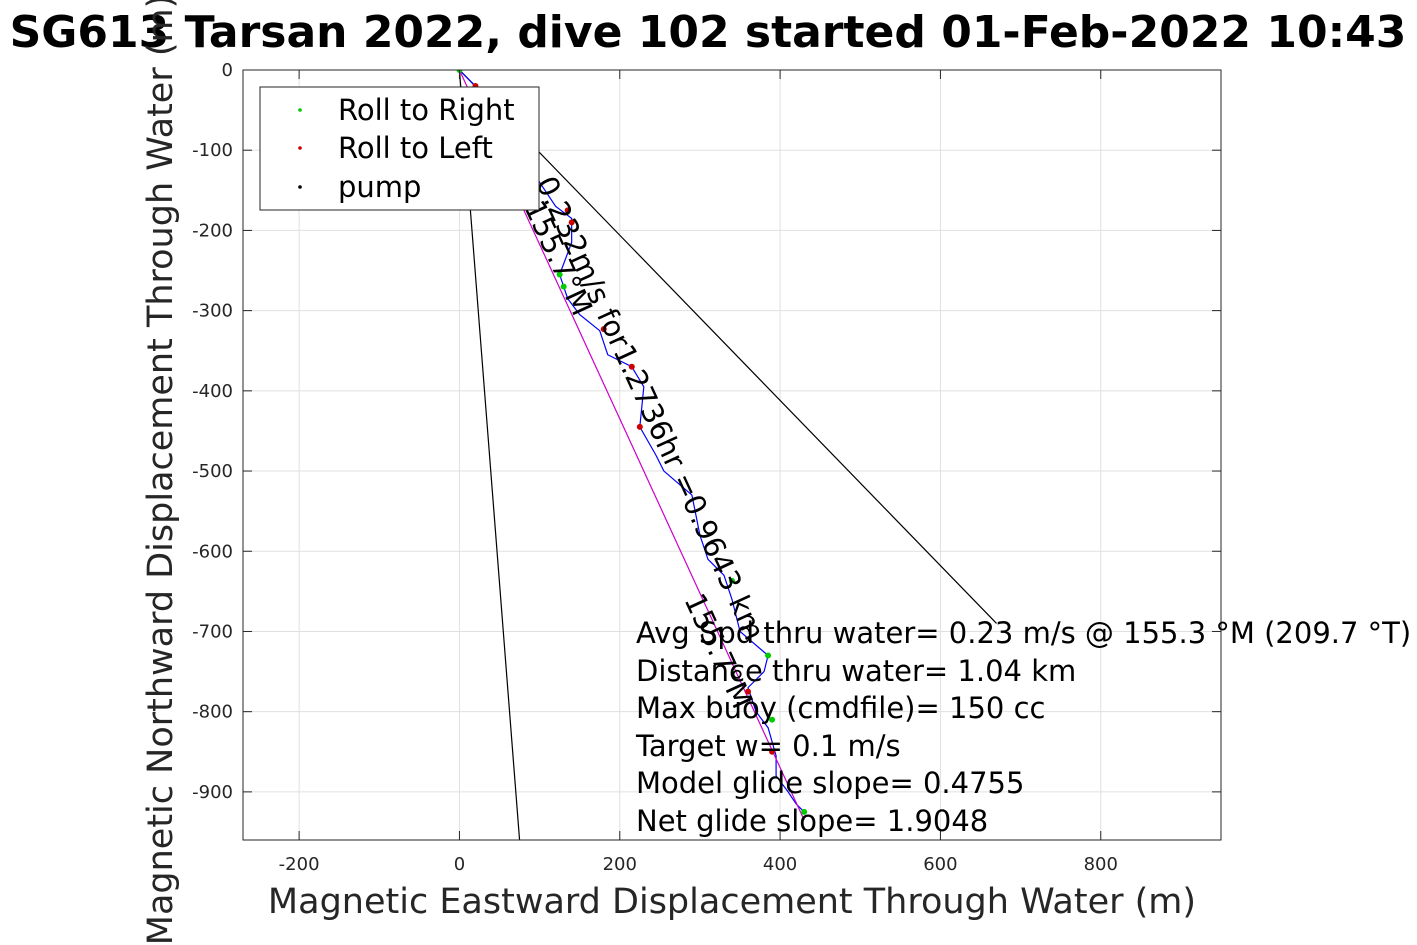 The image size is (1417, 945). Describe the element at coordinates (212, 391) in the screenshot. I see `y-tick-label: -400` at that location.